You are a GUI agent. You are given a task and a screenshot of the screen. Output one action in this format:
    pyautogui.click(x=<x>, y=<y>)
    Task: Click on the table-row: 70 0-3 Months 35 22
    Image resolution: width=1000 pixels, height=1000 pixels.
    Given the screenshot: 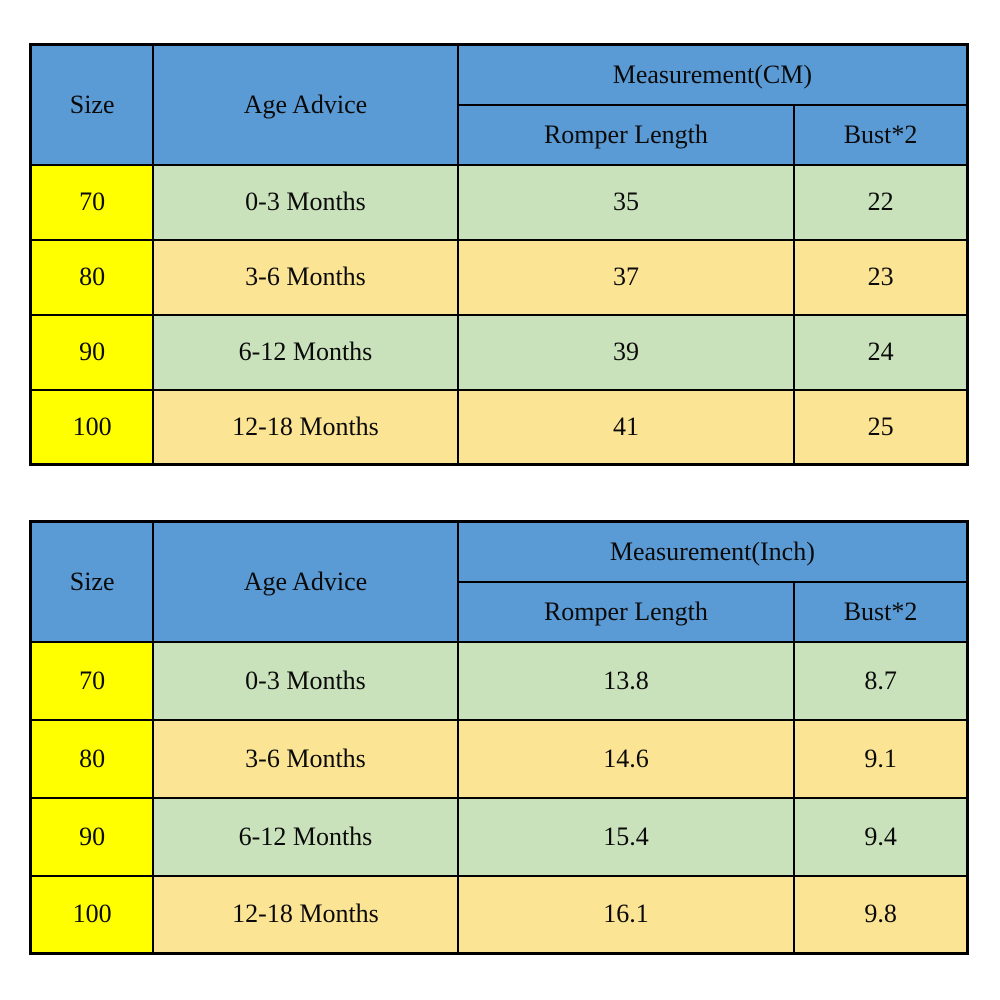 What is the action you would take?
    pyautogui.click(x=499, y=202)
    